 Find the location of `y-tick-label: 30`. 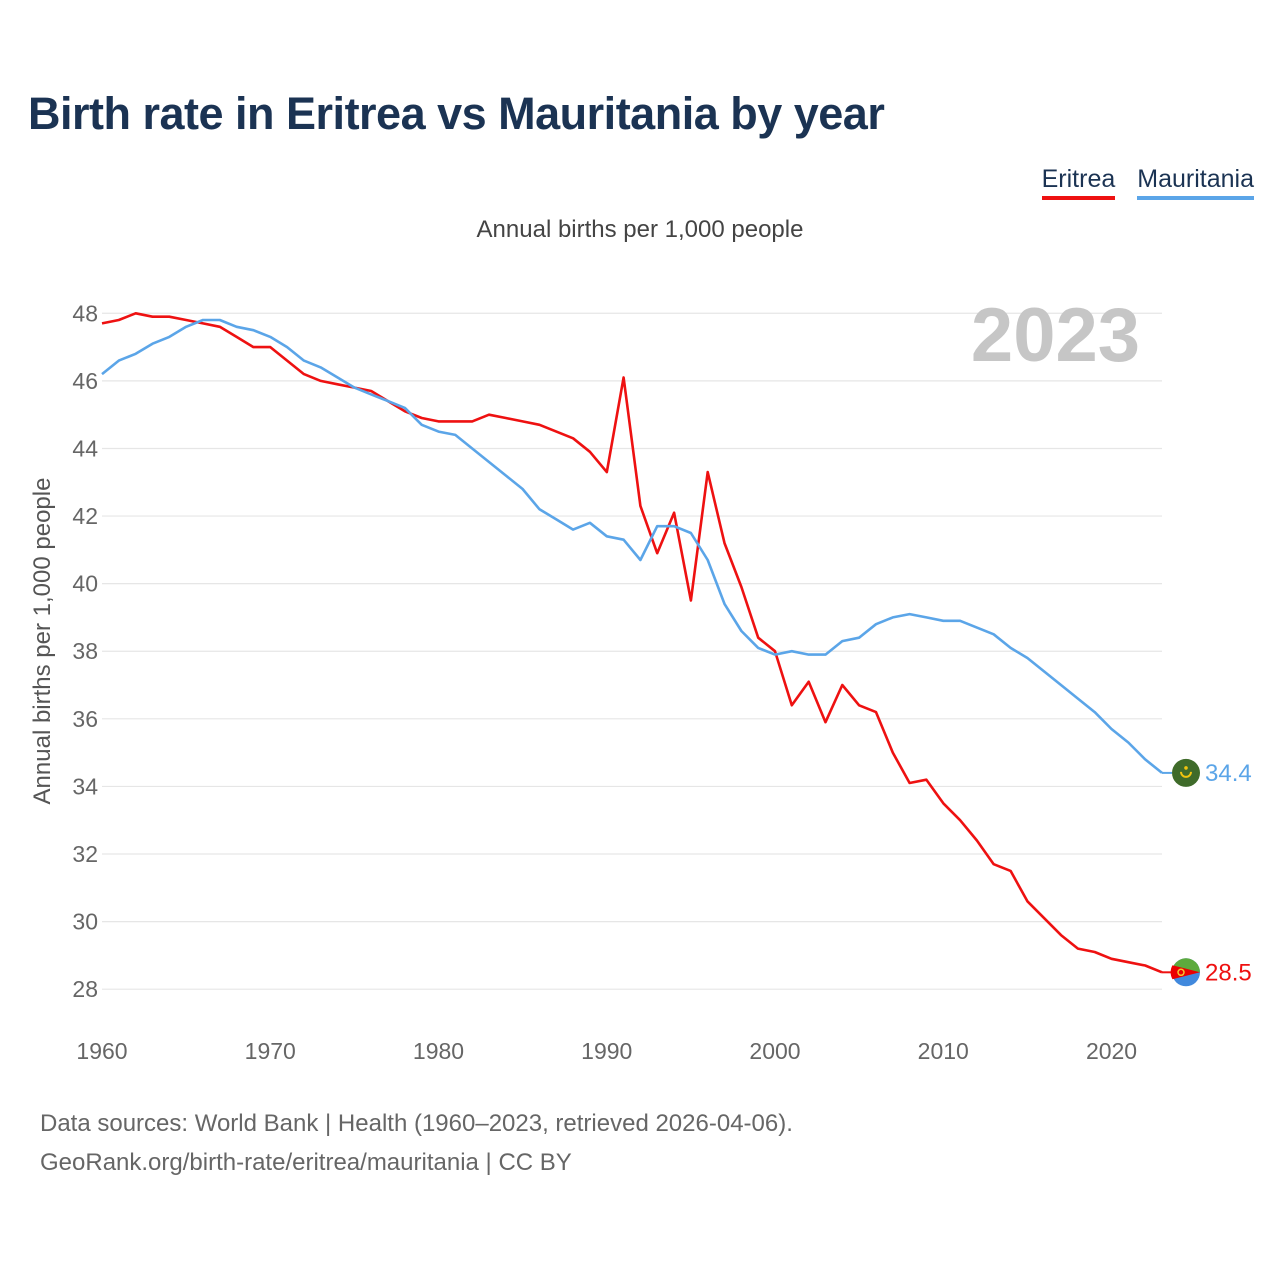

y-tick-label: 30 is located at coordinates (85, 922).